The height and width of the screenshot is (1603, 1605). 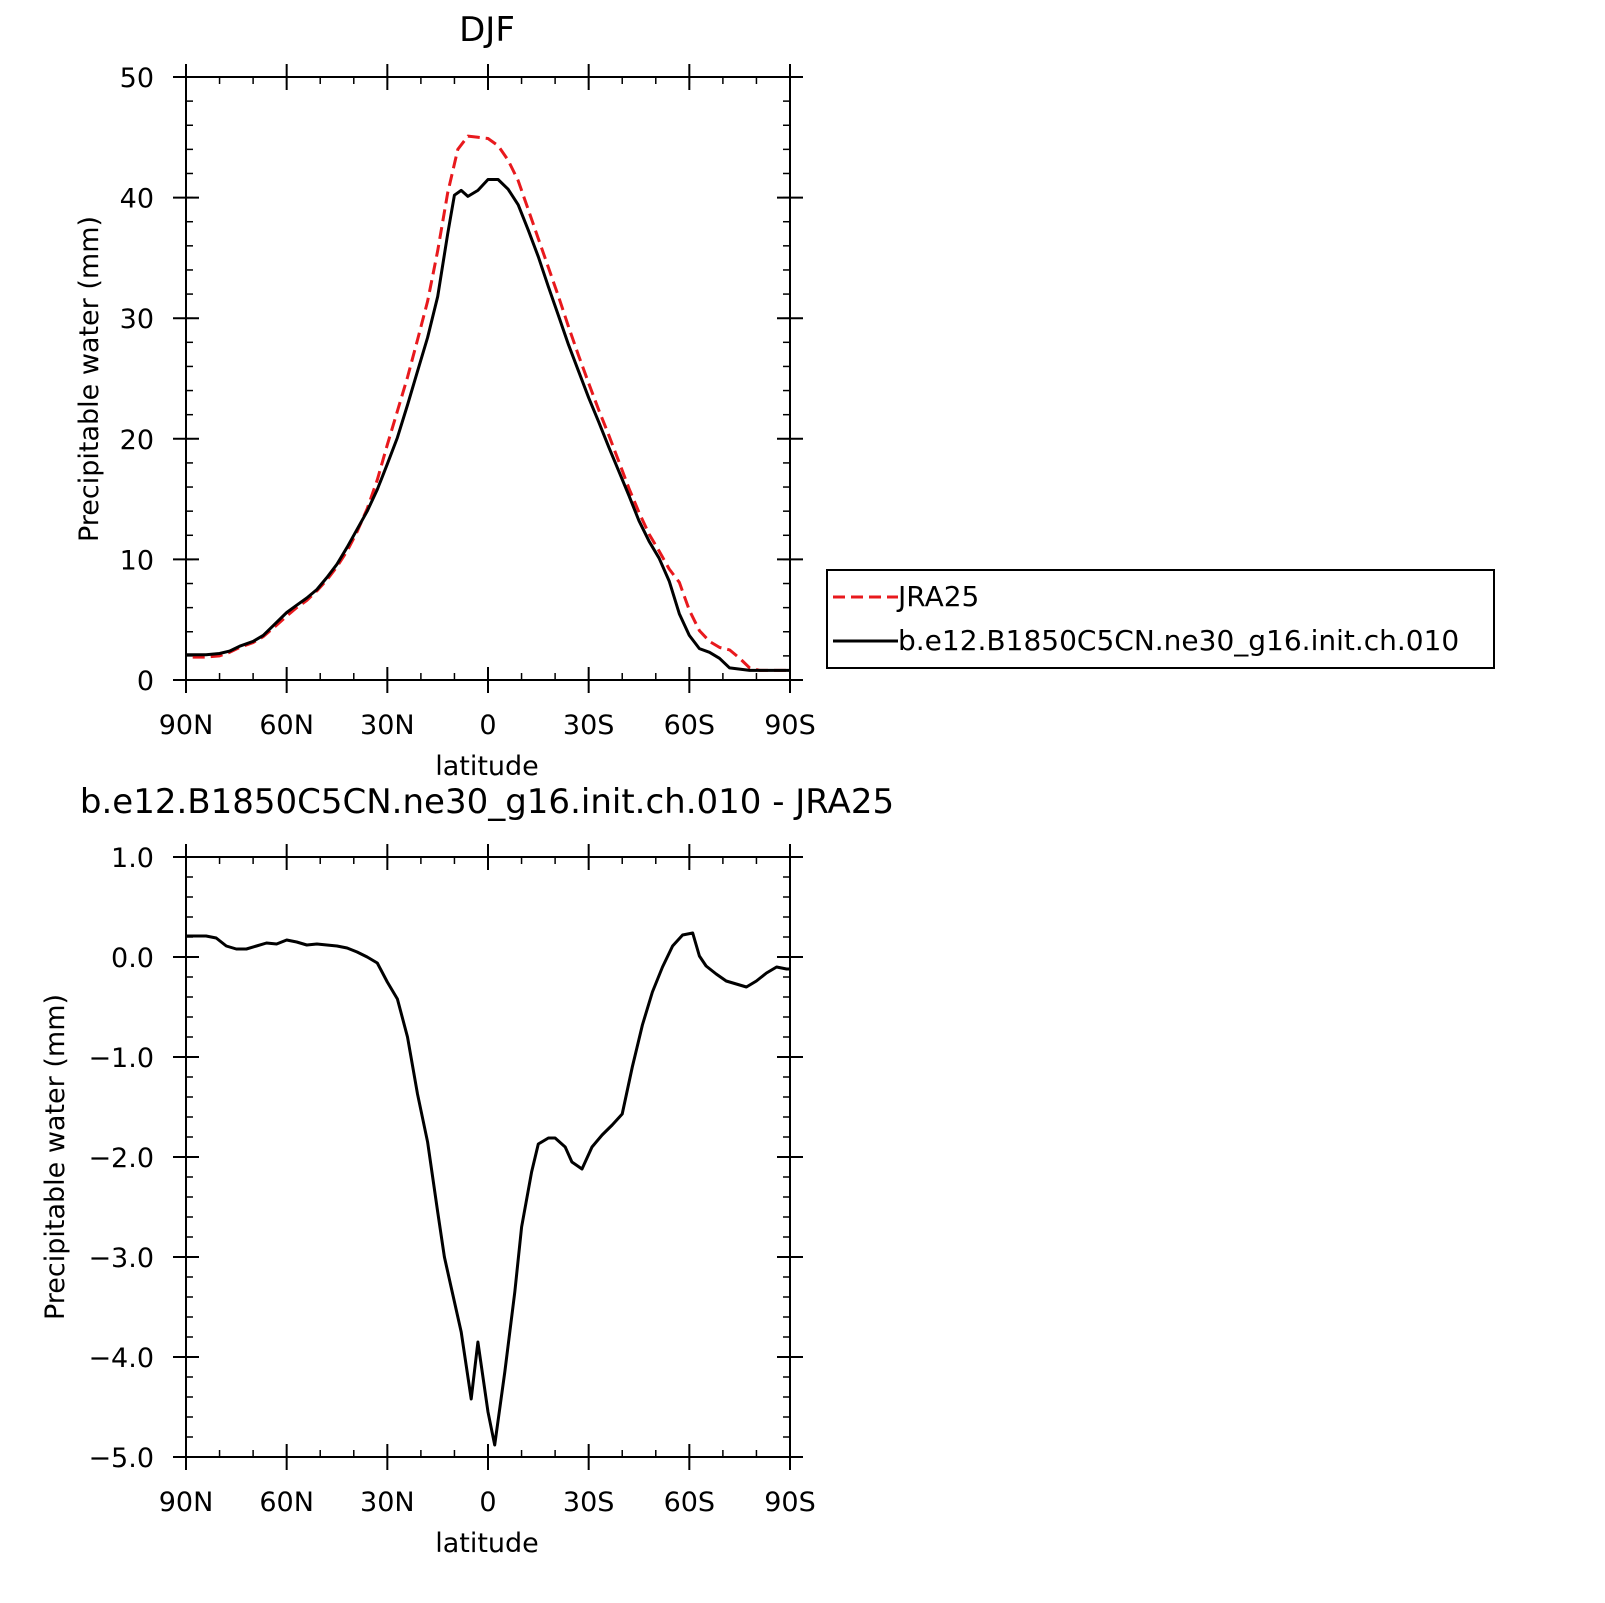 I want to click on y-tick-label: 40, so click(x=137, y=199).